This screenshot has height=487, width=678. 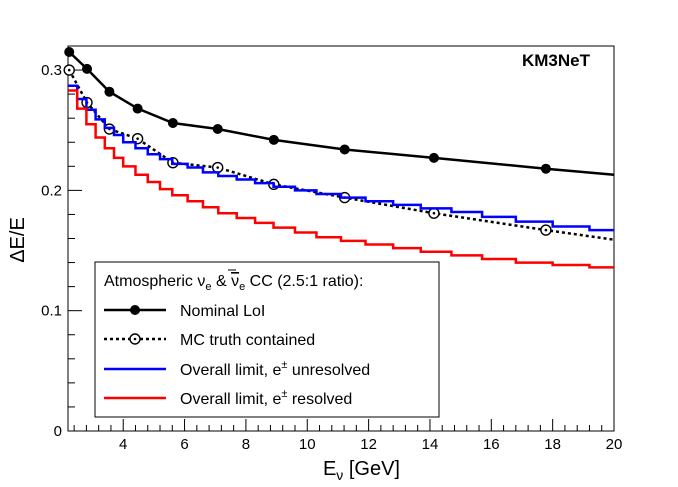 What do you see at coordinates (284, 365) in the screenshot?
I see `legend-label-unresolved-sup: ±` at bounding box center [284, 365].